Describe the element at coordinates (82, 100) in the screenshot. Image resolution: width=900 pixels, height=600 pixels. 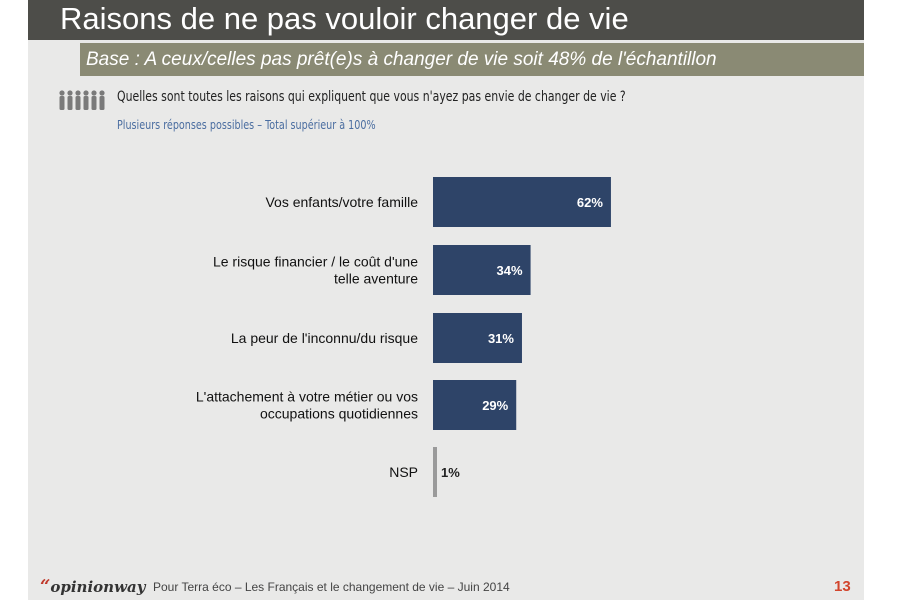
I see `people-icon` at that location.